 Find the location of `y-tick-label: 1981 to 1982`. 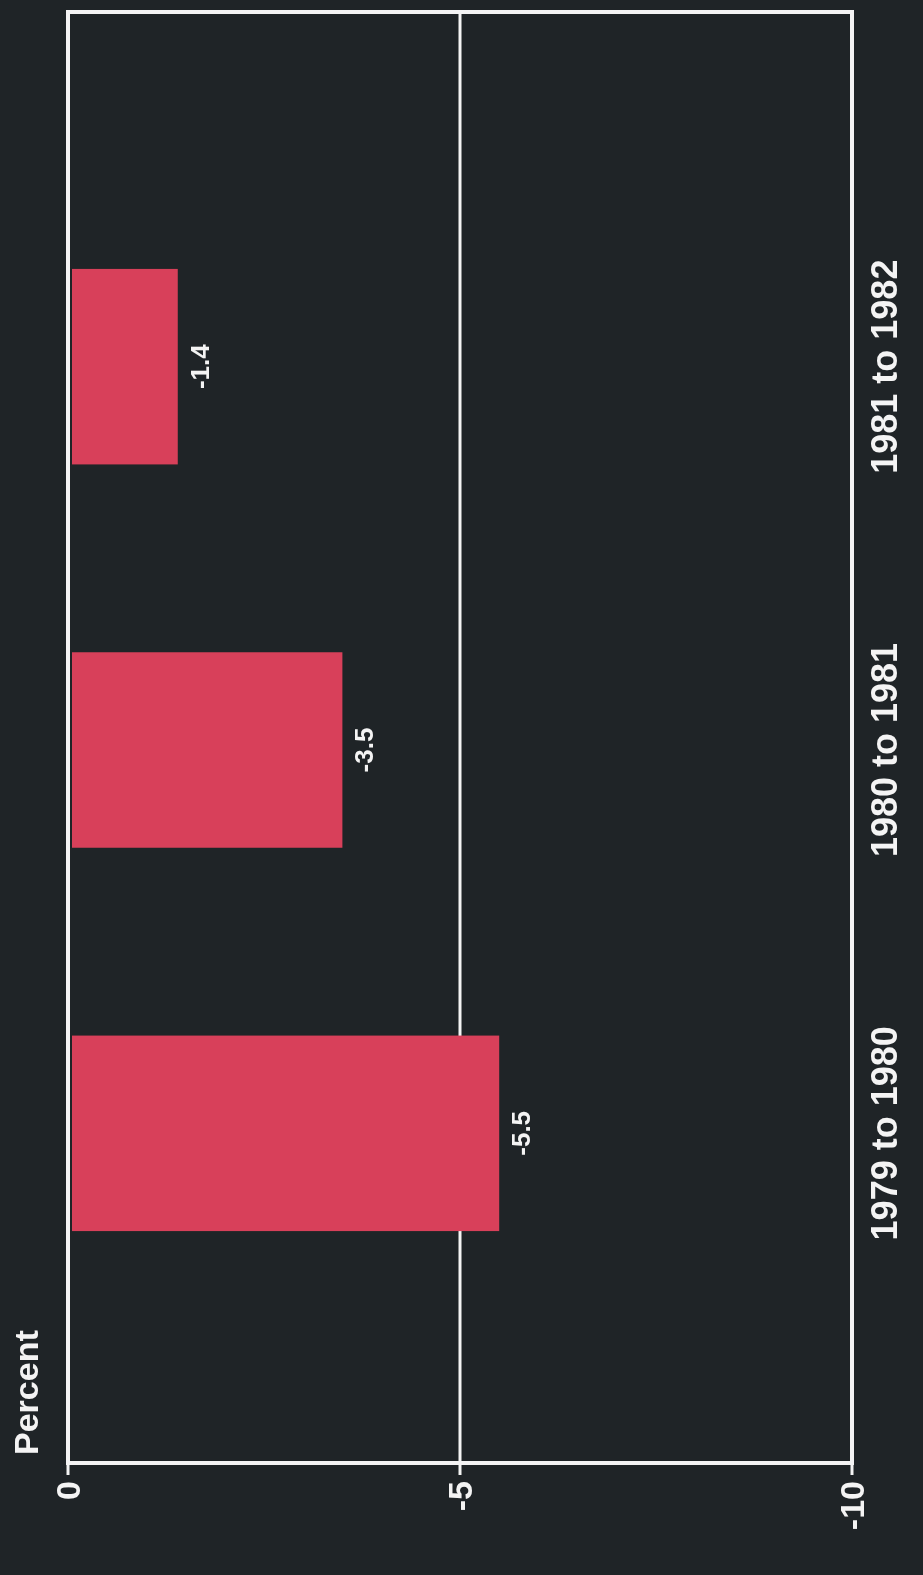

y-tick-label: 1981 to 1982 is located at coordinates (884, 366).